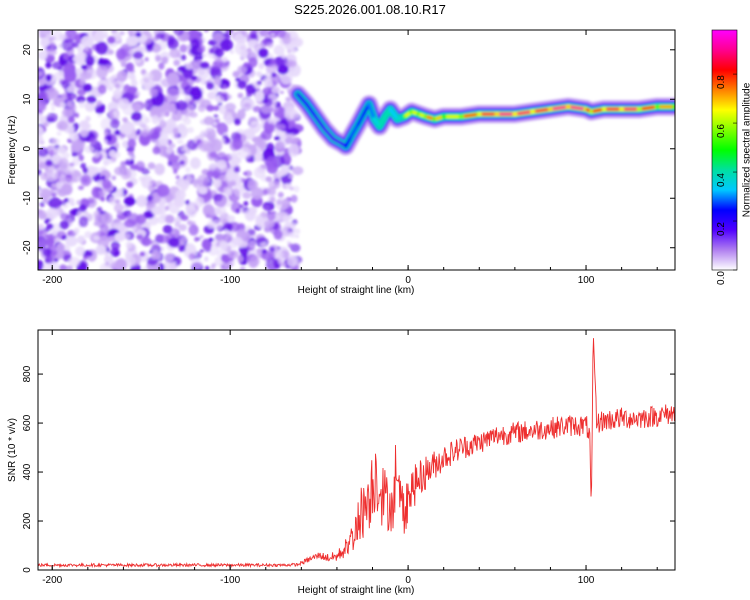  Describe the element at coordinates (27, 422) in the screenshot. I see `y-tick-label: 600` at that location.